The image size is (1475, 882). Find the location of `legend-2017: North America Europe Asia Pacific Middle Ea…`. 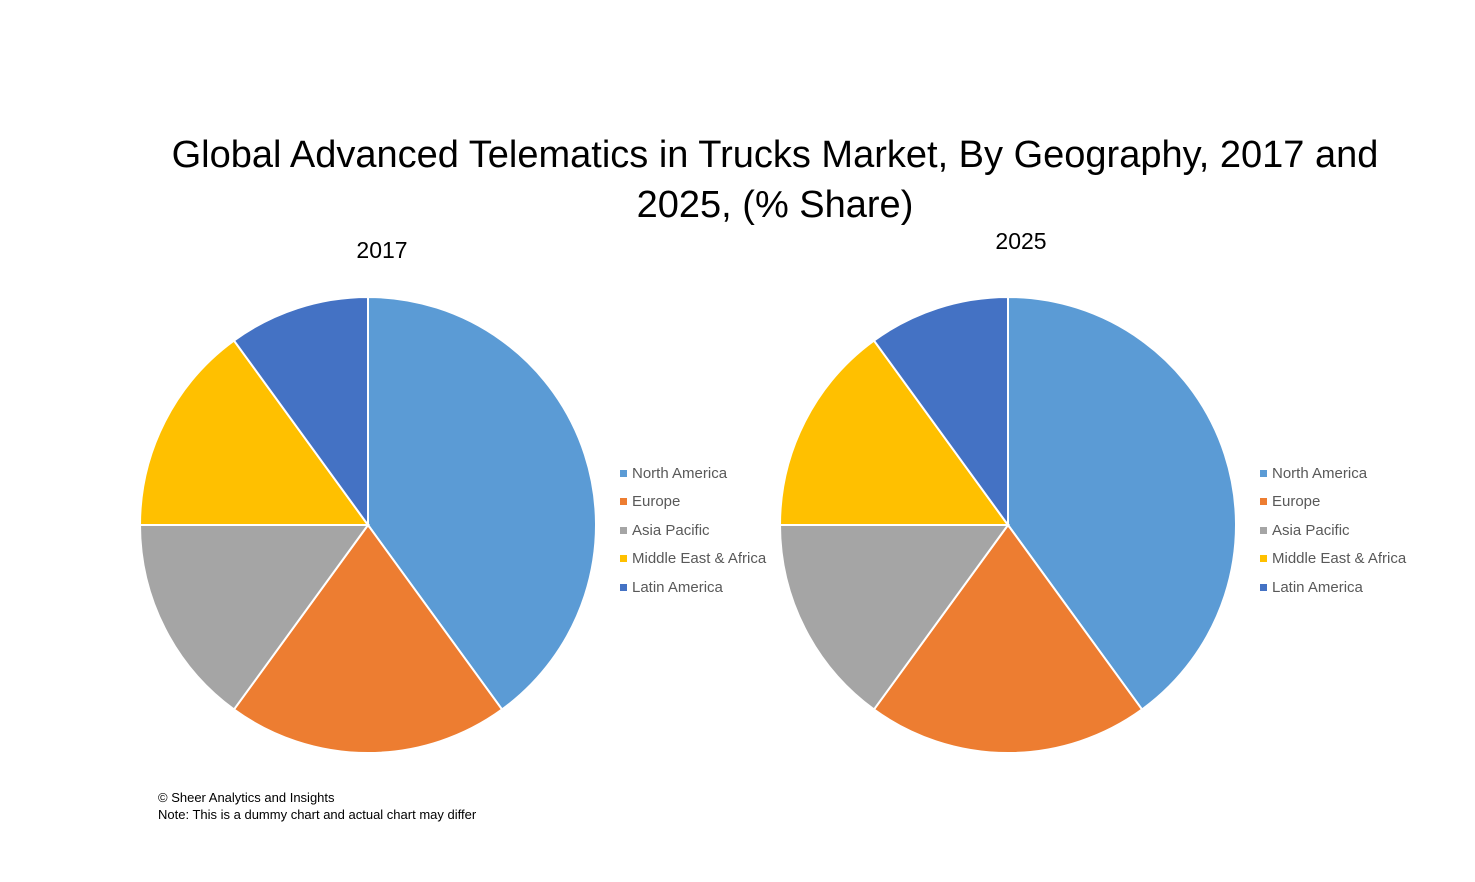

legend-2017: North America Europe Asia Pacific Middle Ea… is located at coordinates (693, 530).